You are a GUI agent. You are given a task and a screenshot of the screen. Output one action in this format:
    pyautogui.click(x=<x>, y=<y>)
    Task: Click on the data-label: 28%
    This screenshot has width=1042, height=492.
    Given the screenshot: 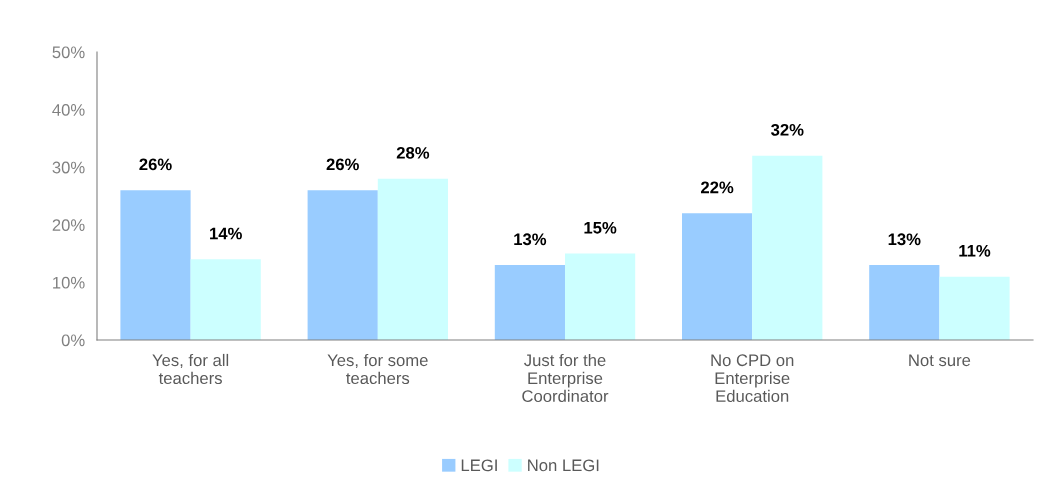 What is the action you would take?
    pyautogui.click(x=413, y=152)
    